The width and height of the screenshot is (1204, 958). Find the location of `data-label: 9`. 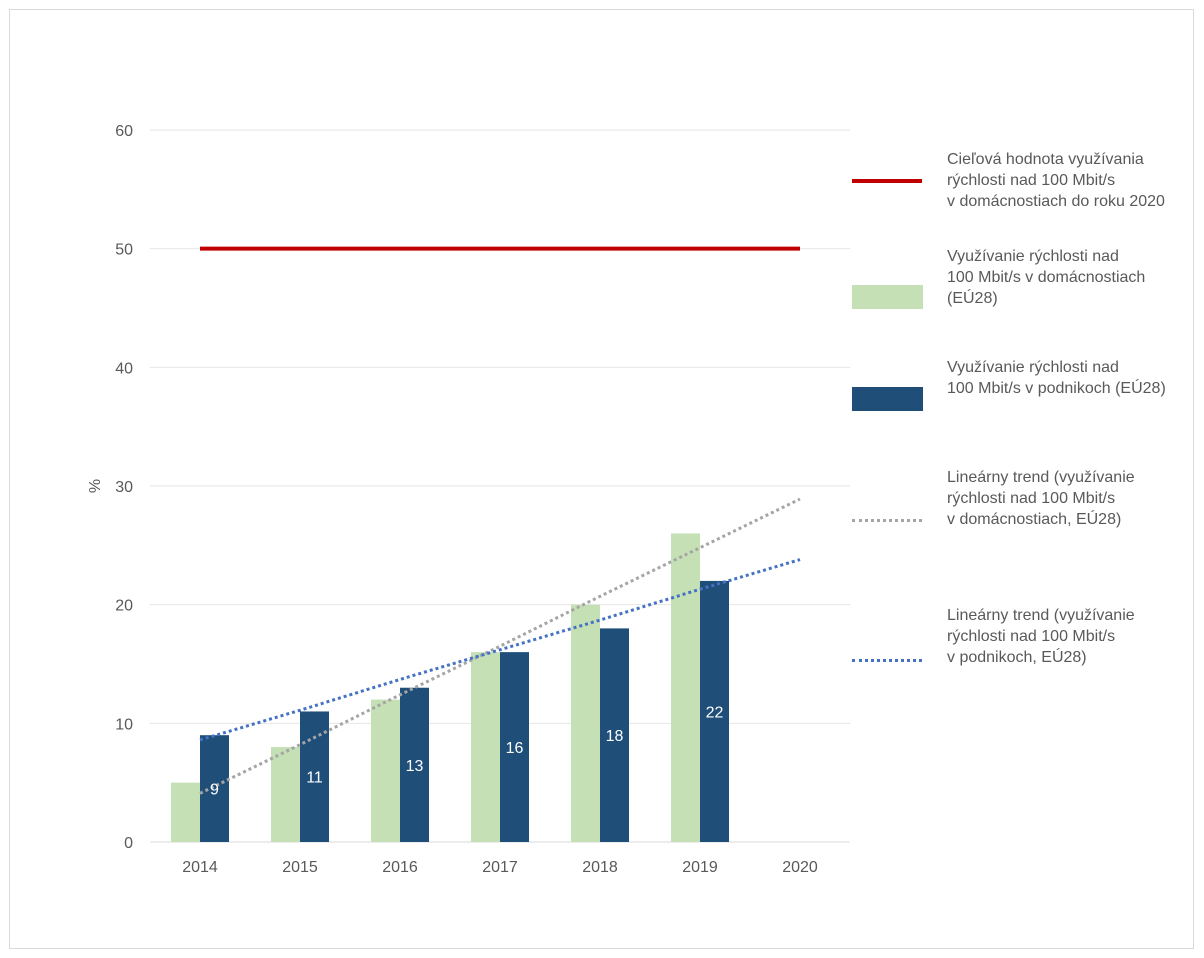

data-label: 9 is located at coordinates (214, 790).